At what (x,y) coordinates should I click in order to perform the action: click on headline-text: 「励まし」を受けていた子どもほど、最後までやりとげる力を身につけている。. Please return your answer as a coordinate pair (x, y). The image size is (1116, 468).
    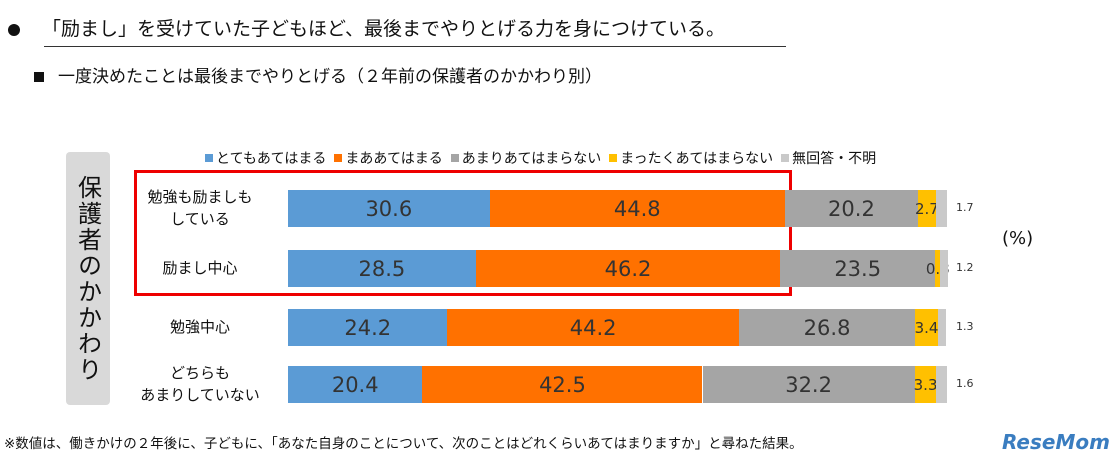
    Looking at the image, I should click on (384, 29).